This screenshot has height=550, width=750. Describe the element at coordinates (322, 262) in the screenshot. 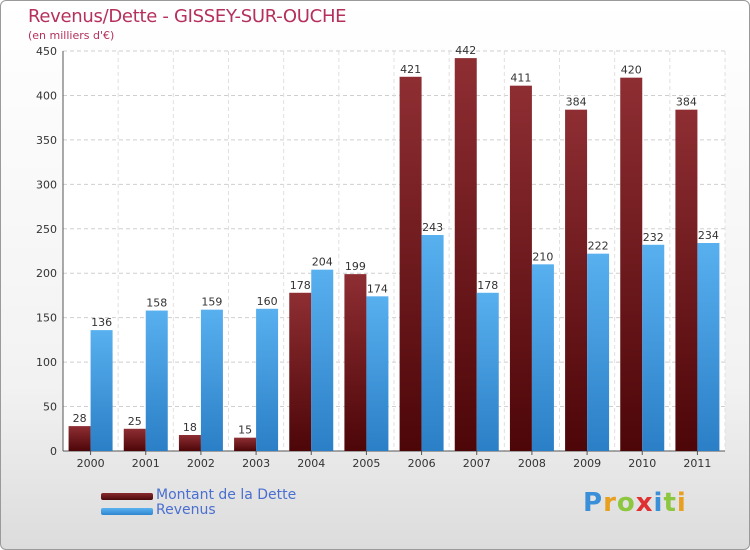

I see `data-label-revenus: 204` at that location.